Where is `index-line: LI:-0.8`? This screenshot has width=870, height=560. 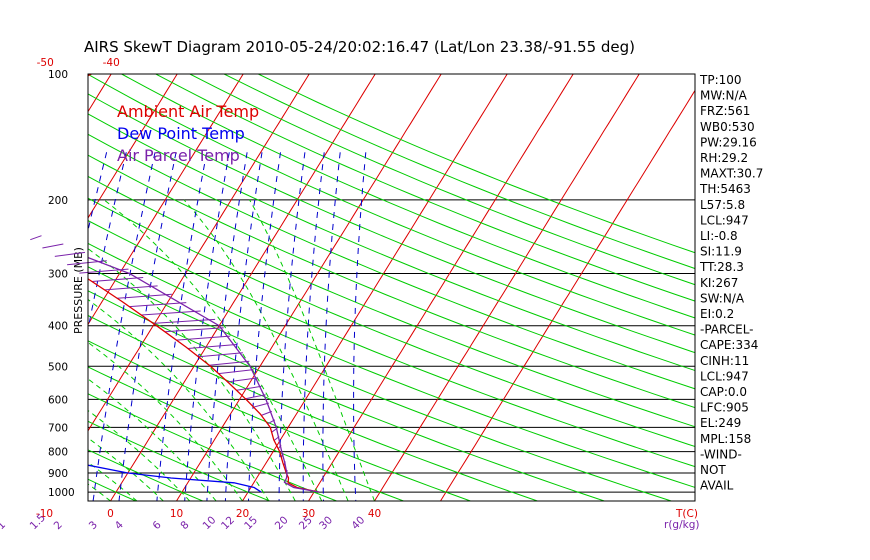
index-line: LI:-0.8 is located at coordinates (719, 236).